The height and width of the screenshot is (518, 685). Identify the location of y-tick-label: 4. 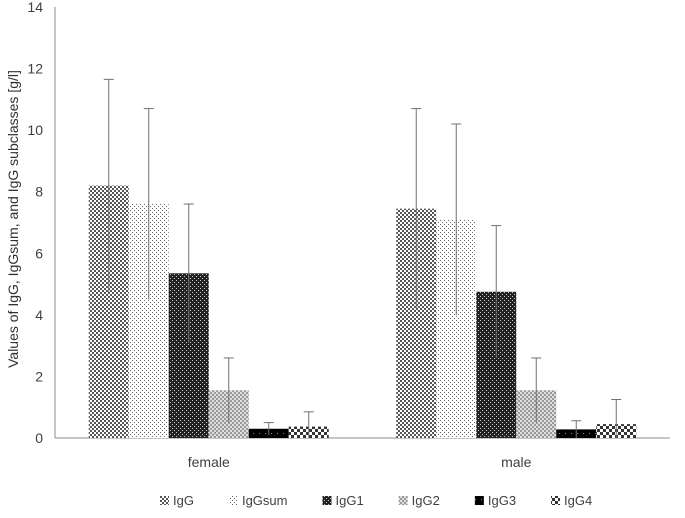
(39, 315).